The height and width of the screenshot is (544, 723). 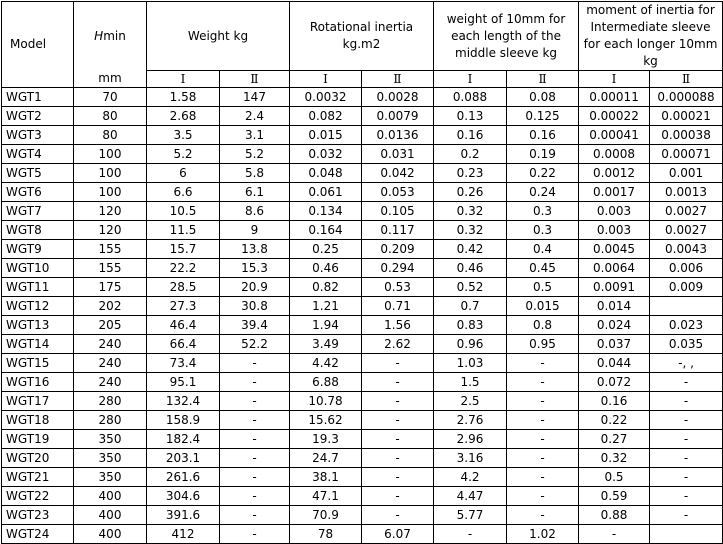 I want to click on value-cell: 202, so click(x=110, y=306).